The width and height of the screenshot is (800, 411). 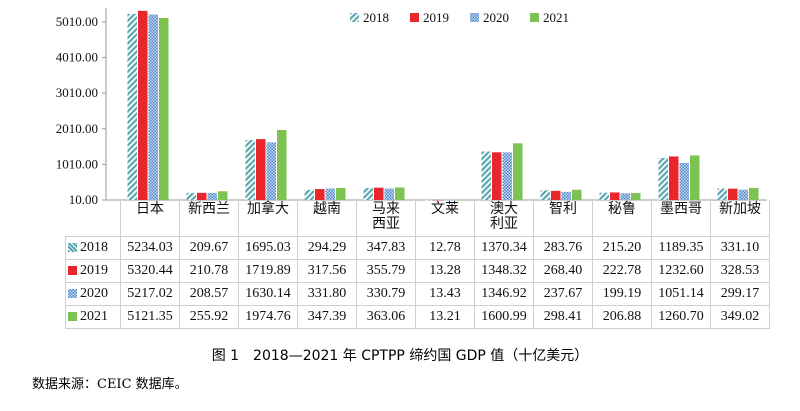 What do you see at coordinates (268, 317) in the screenshot?
I see `table-cell: 1974.76` at bounding box center [268, 317].